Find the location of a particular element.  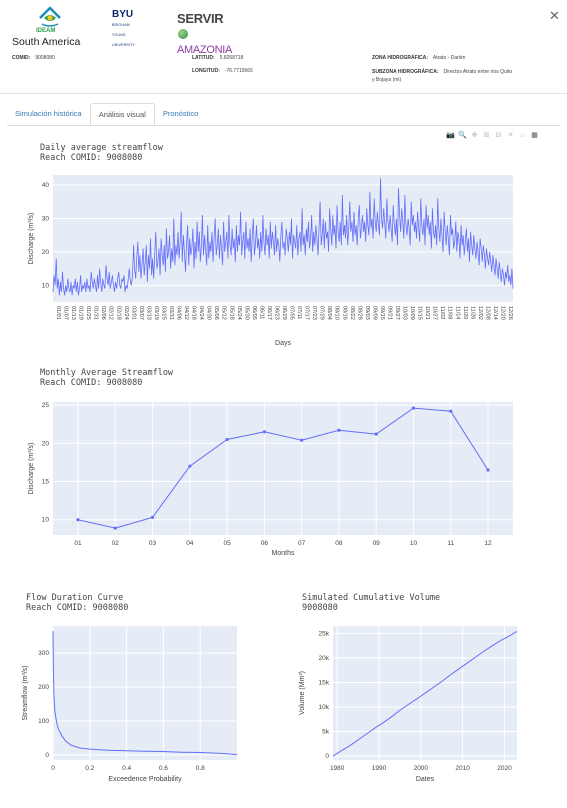

x-tick-label: 10/21 is located at coordinates (427, 313).